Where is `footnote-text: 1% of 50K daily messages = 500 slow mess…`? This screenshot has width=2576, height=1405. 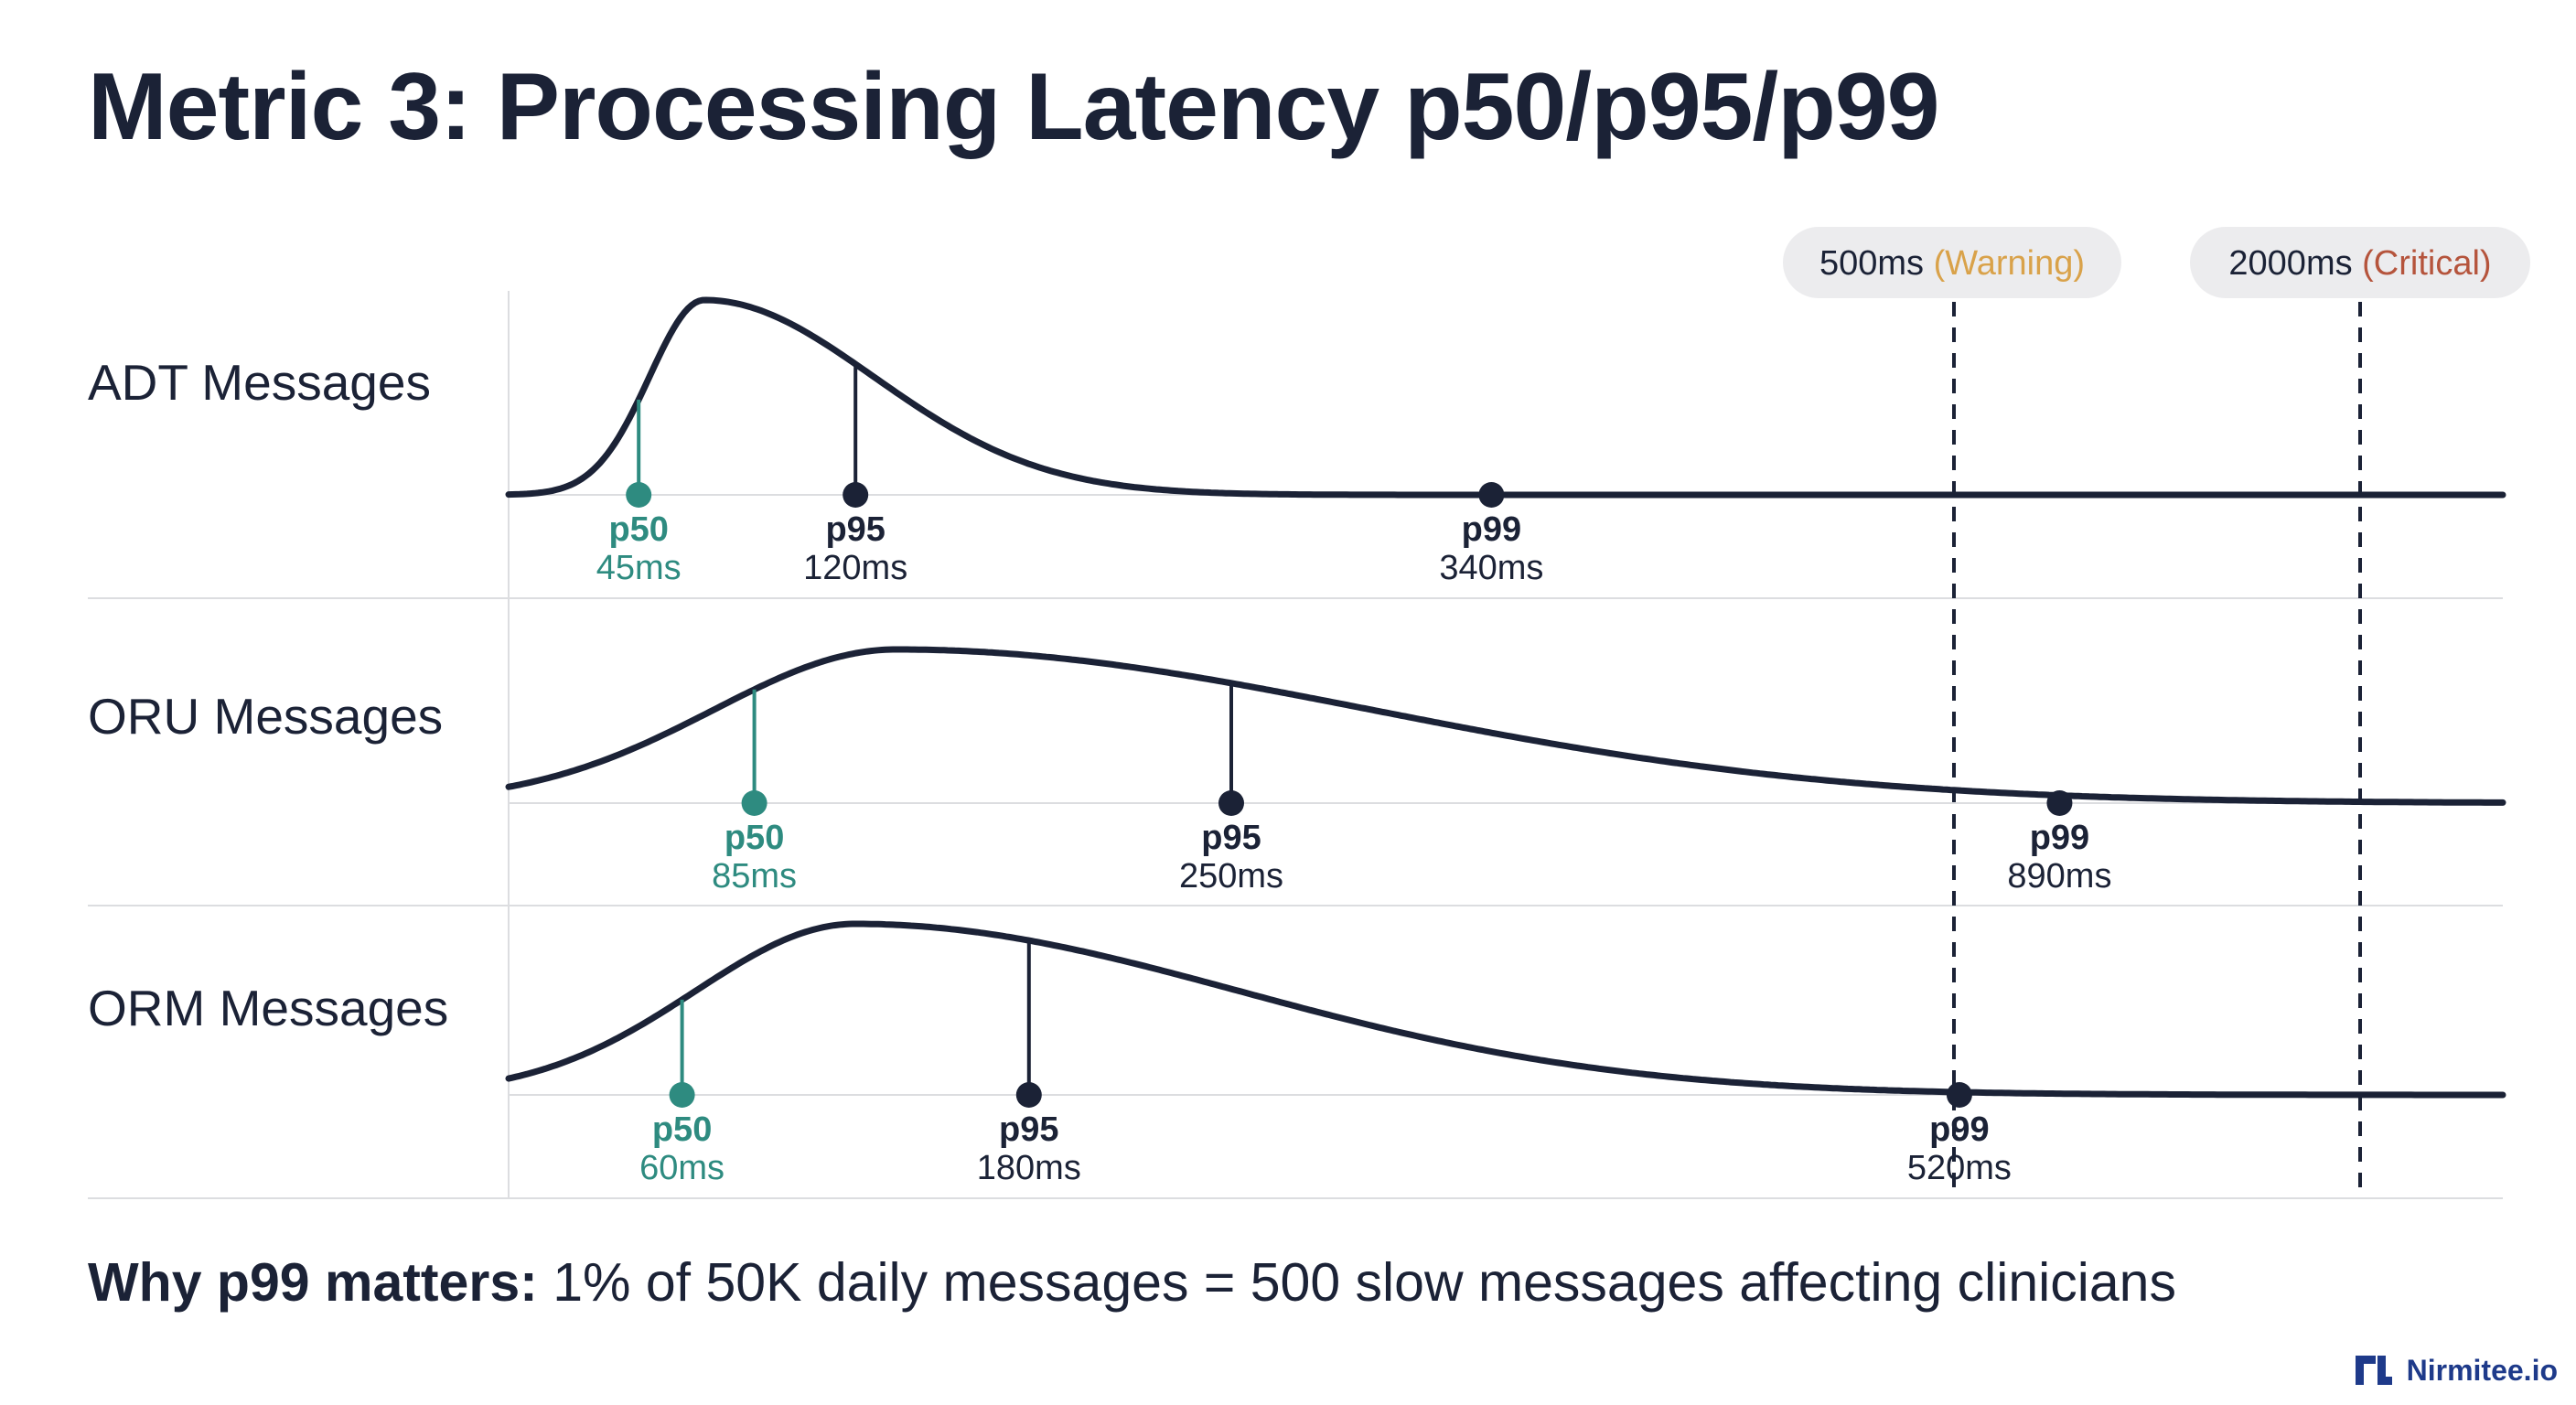 footnote-text: 1% of 50K daily messages = 500 slow mess… is located at coordinates (1357, 1282).